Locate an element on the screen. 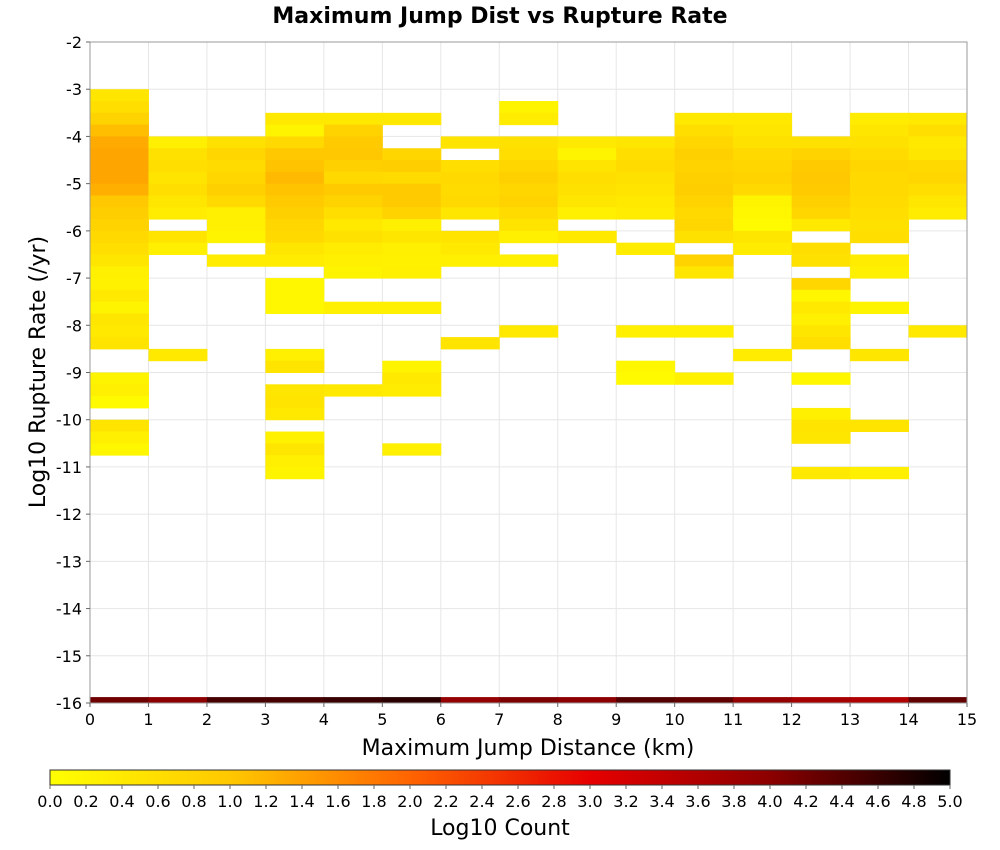  y-axis-ticks: -2 -3 -4 -5 -6 -7 -8 -9 -10 -11 -12 -13 -14 -15 -16 is located at coordinates (73, 373).